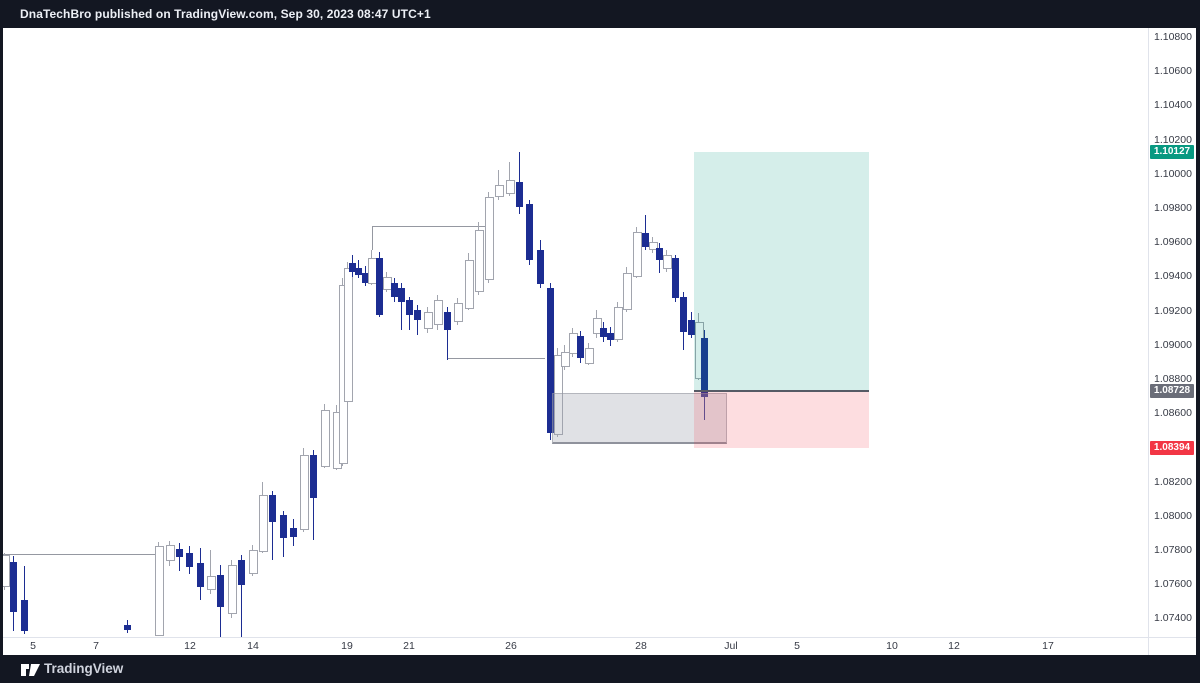 The image size is (1200, 683). What do you see at coordinates (1173, 36) in the screenshot?
I see `price-tick-label: 1.10800` at bounding box center [1173, 36].